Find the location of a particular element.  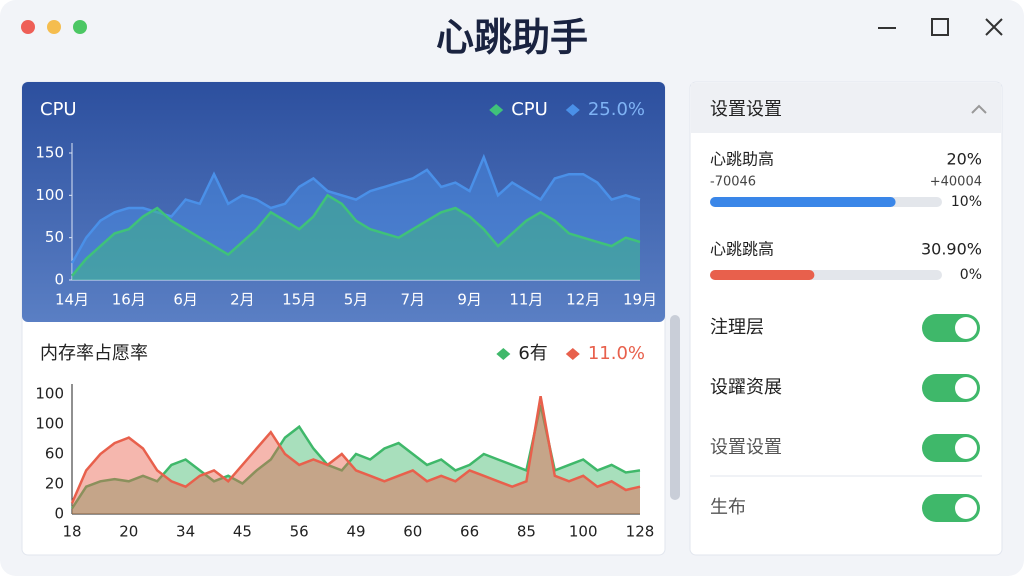

x-tick-label: 56 is located at coordinates (299, 532).